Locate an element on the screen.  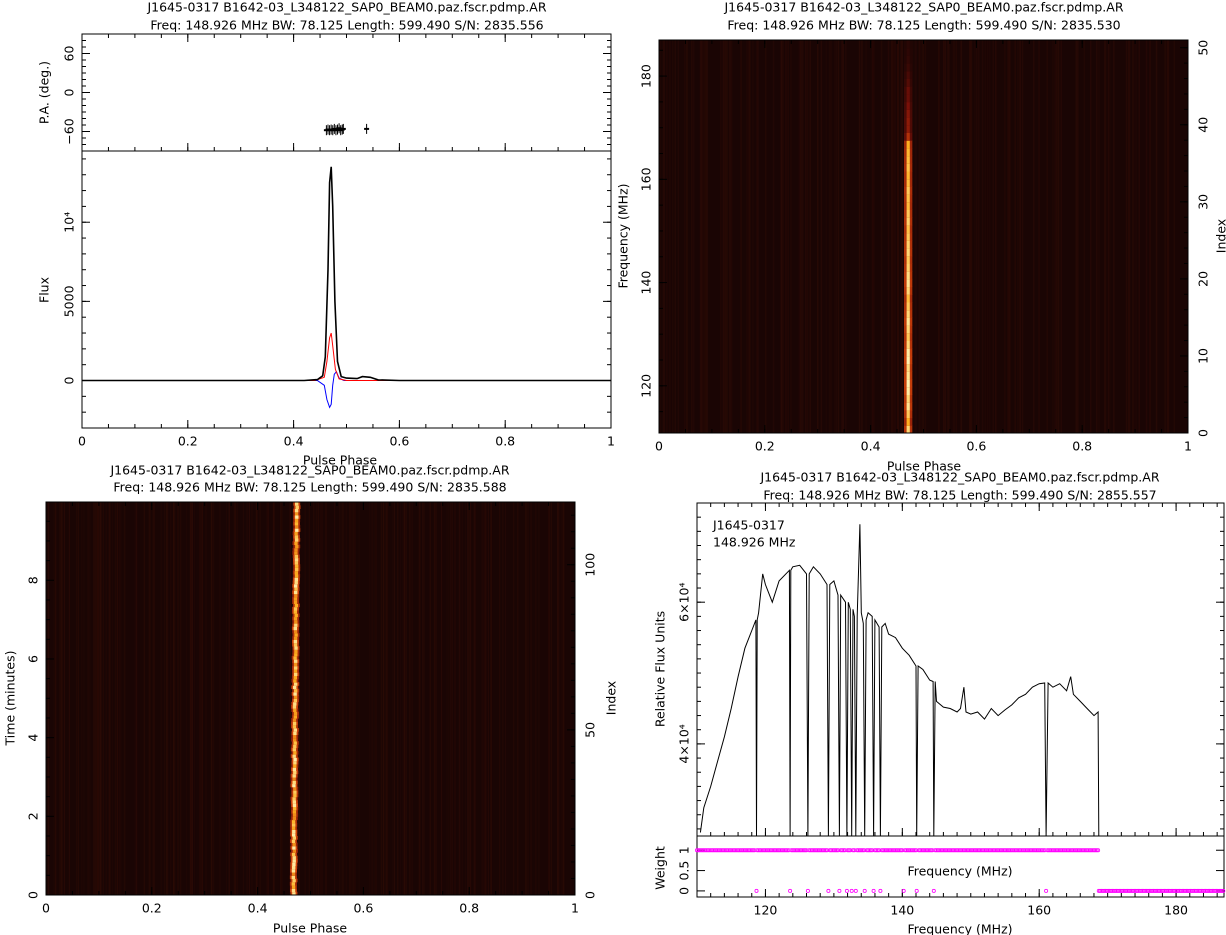
time-phase-xtick-label-4: 0.8 is located at coordinates (469, 908).